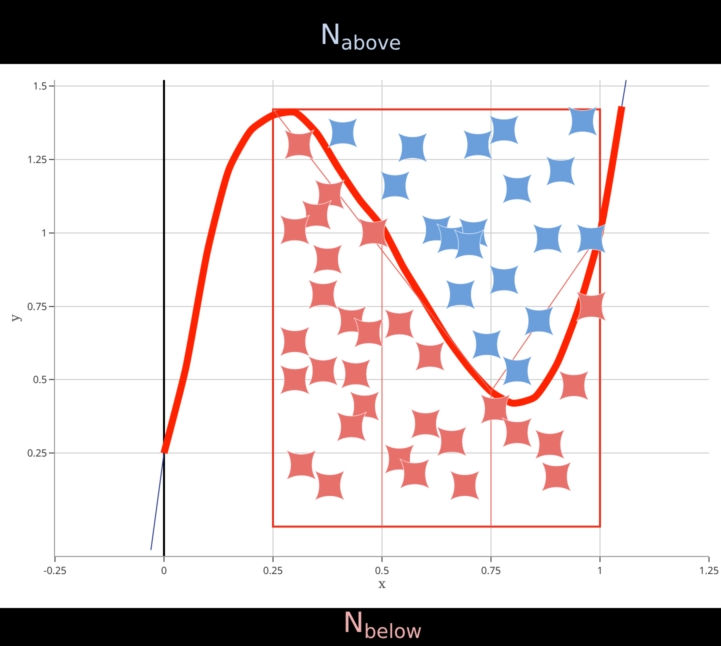 Image resolution: width=721 pixels, height=646 pixels. I want to click on x-tick-label: 0.25, so click(273, 570).